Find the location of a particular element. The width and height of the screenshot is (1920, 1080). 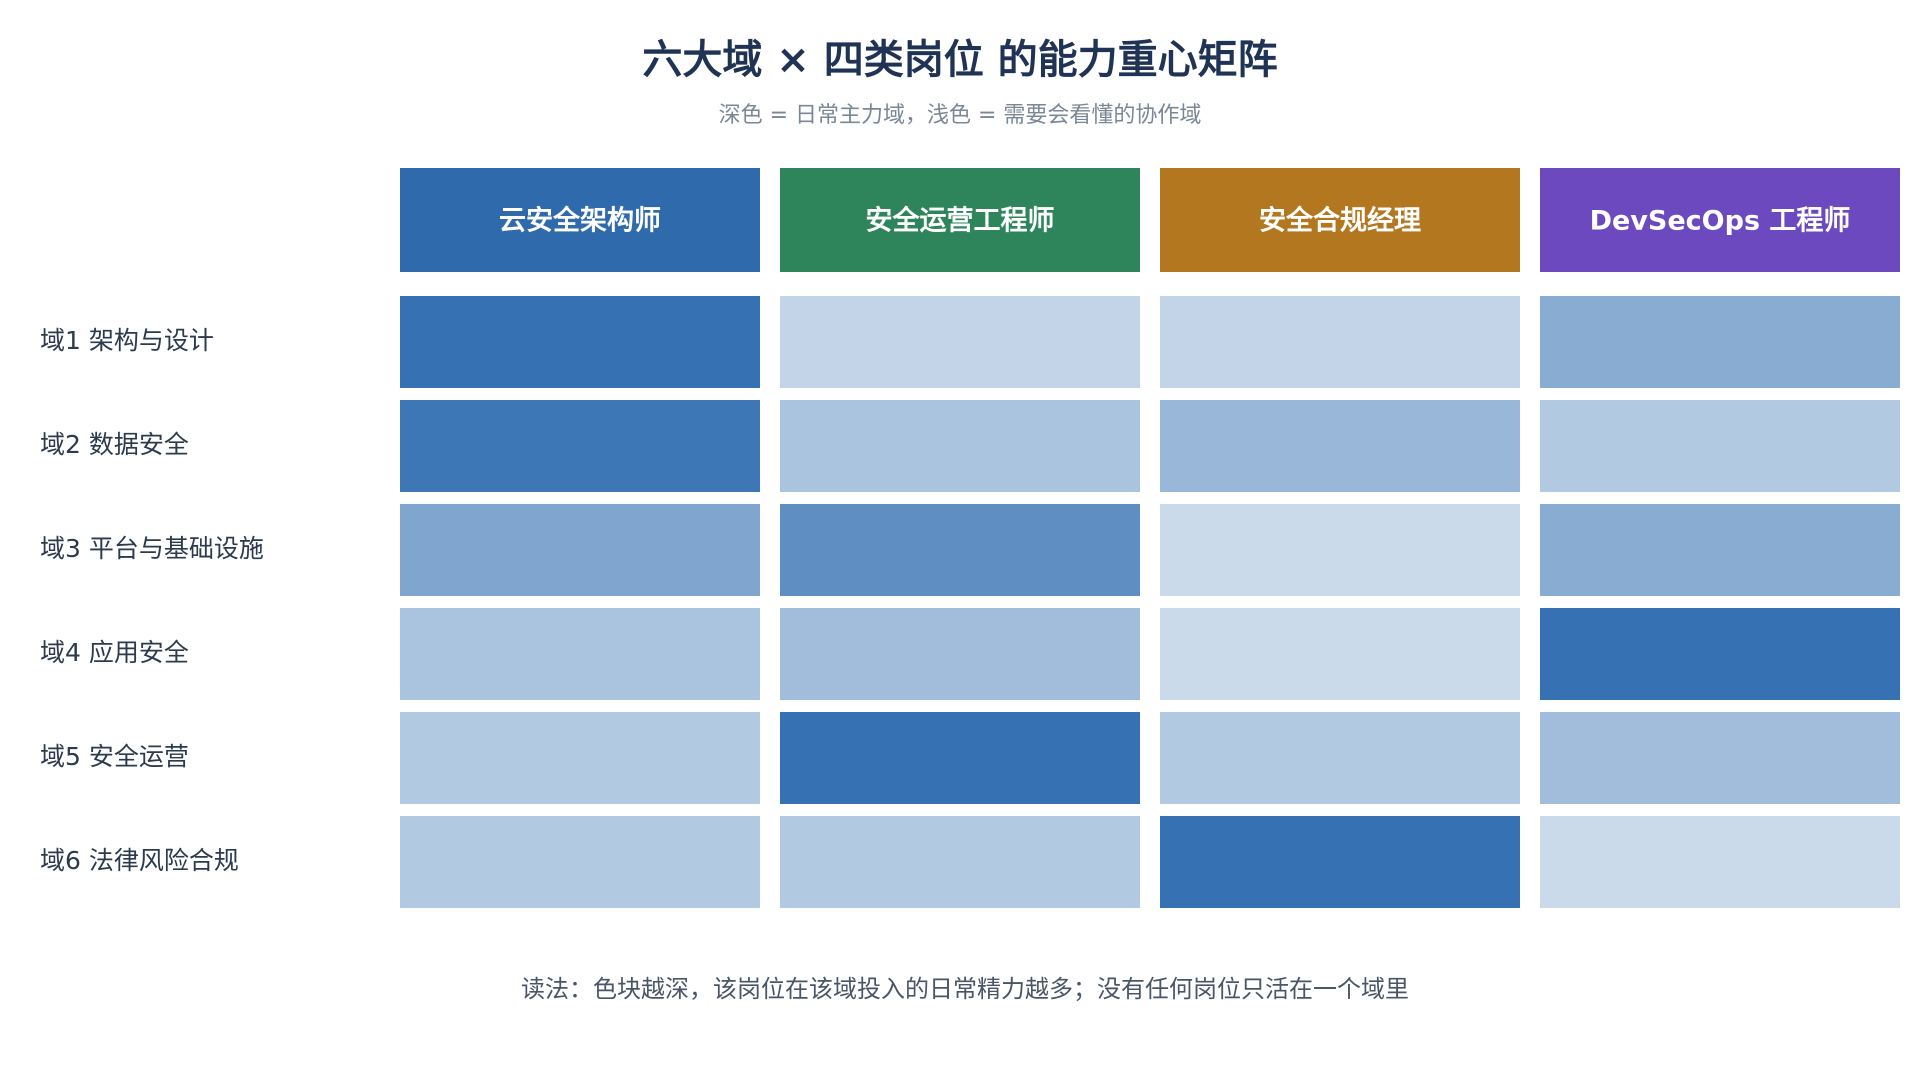

column-label: 安全合规经理 is located at coordinates (1340, 221).